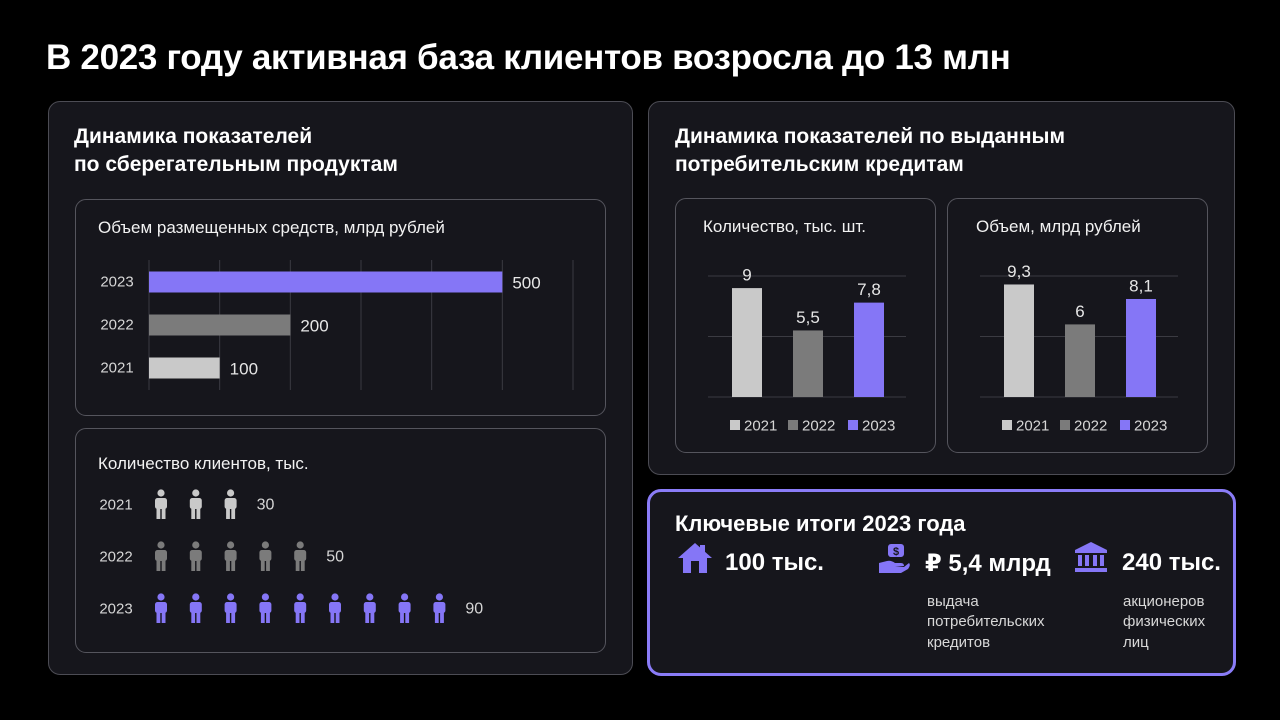 This screenshot has height=720, width=1280. I want to click on loans-count-card: Количество, тыс. шт. 9 5,5 7,8 2021 2022 2023, so click(805, 325).